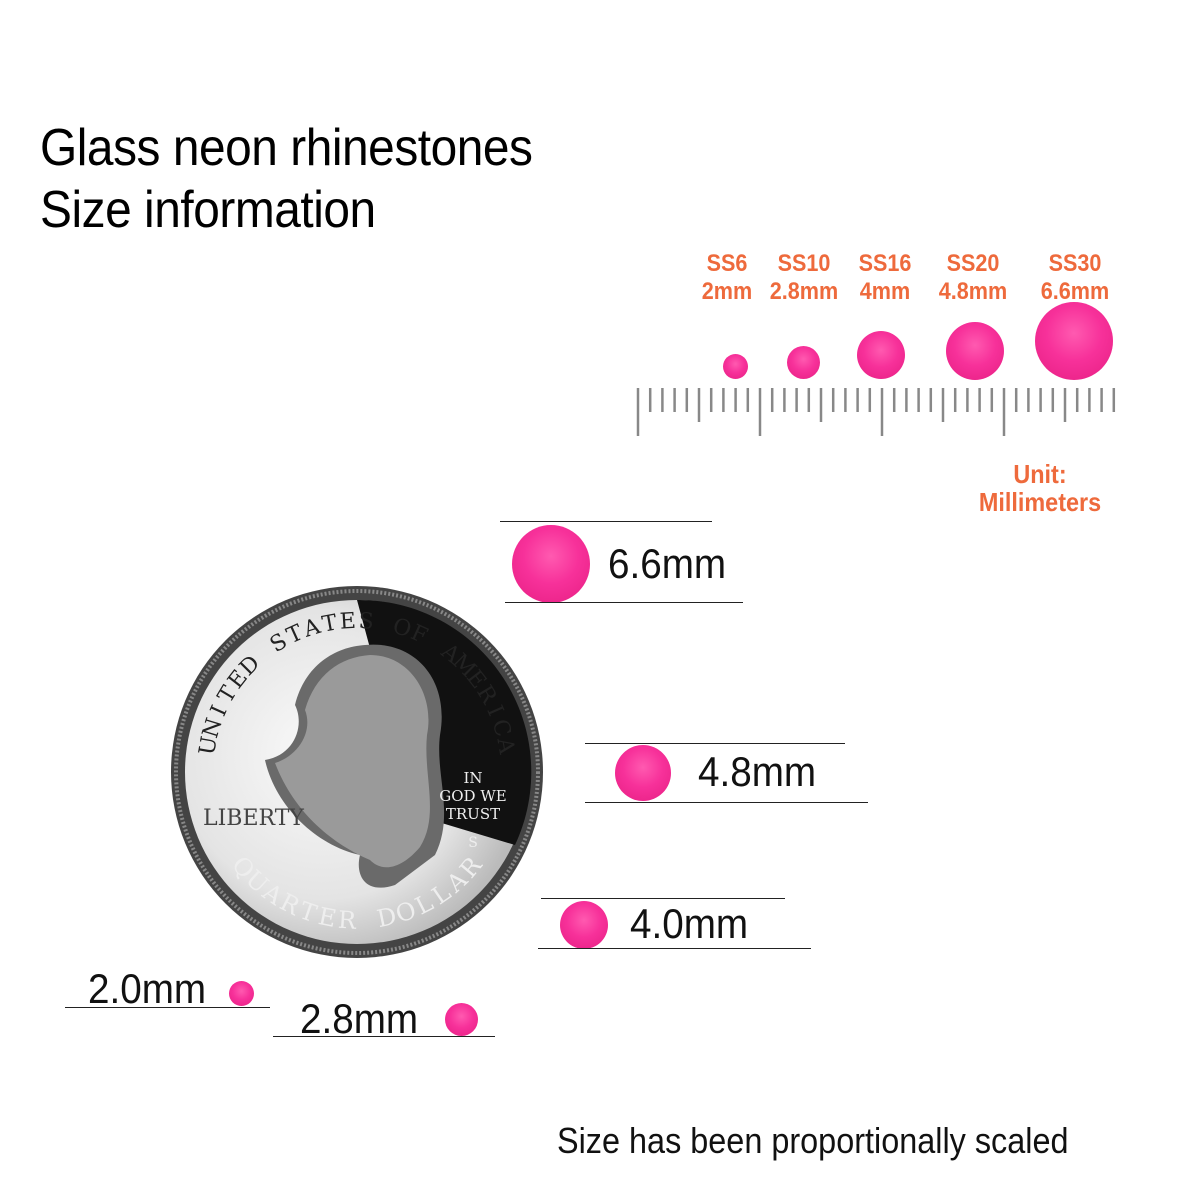 This screenshot has width=1200, height=1200. Describe the element at coordinates (329, 623) in the screenshot. I see `coin-letter: T` at that location.